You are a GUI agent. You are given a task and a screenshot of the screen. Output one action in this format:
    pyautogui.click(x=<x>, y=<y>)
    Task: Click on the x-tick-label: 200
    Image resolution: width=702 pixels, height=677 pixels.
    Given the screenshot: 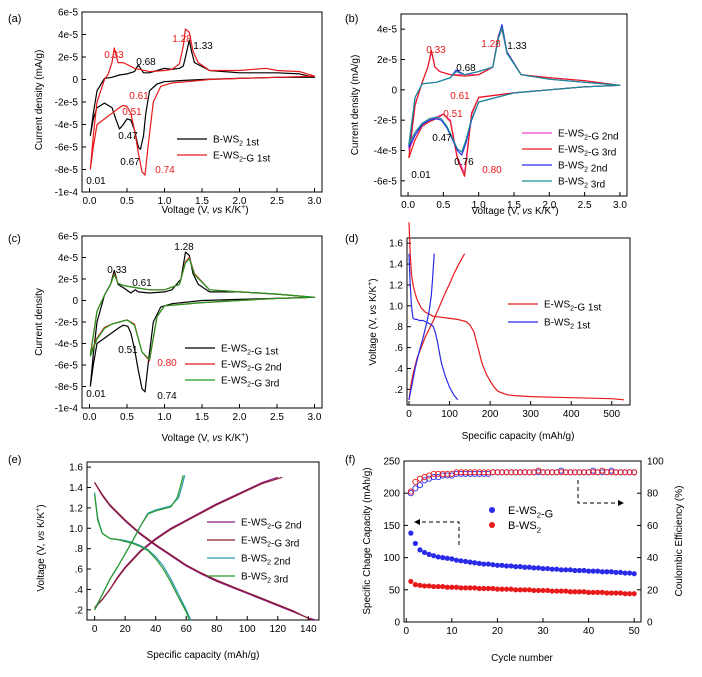 What is the action you would take?
    pyautogui.click(x=490, y=414)
    